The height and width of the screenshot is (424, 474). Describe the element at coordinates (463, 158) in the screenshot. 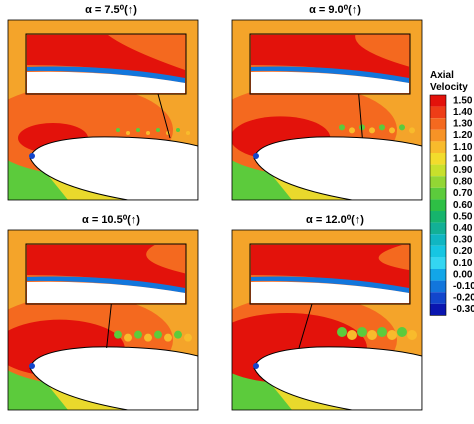

I see `colorbar-label: 1.00` at that location.